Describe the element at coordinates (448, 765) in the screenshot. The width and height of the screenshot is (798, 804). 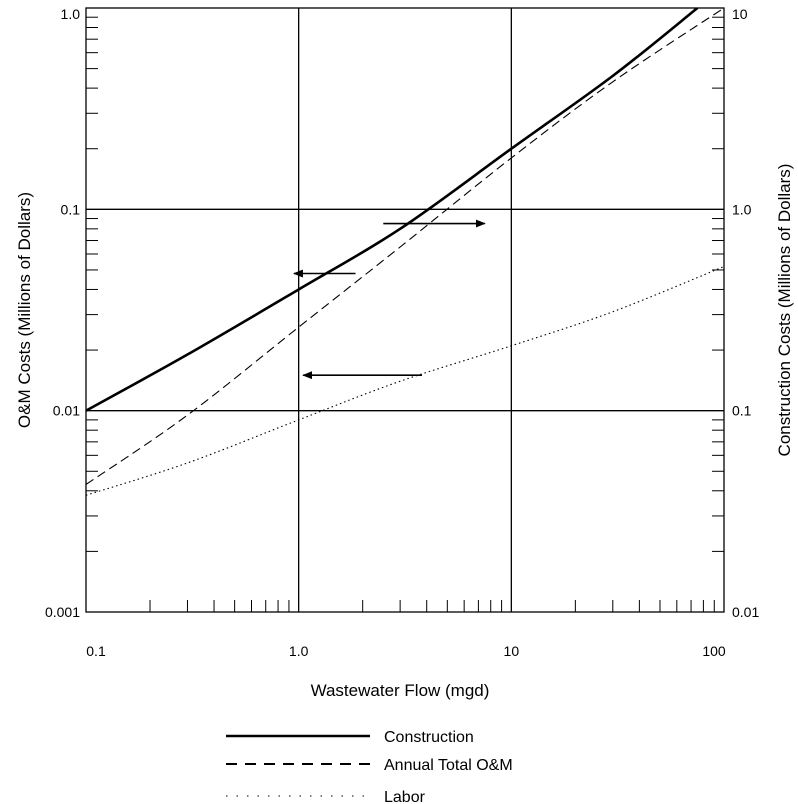
I see `legend-label: Annual Total O&M` at that location.